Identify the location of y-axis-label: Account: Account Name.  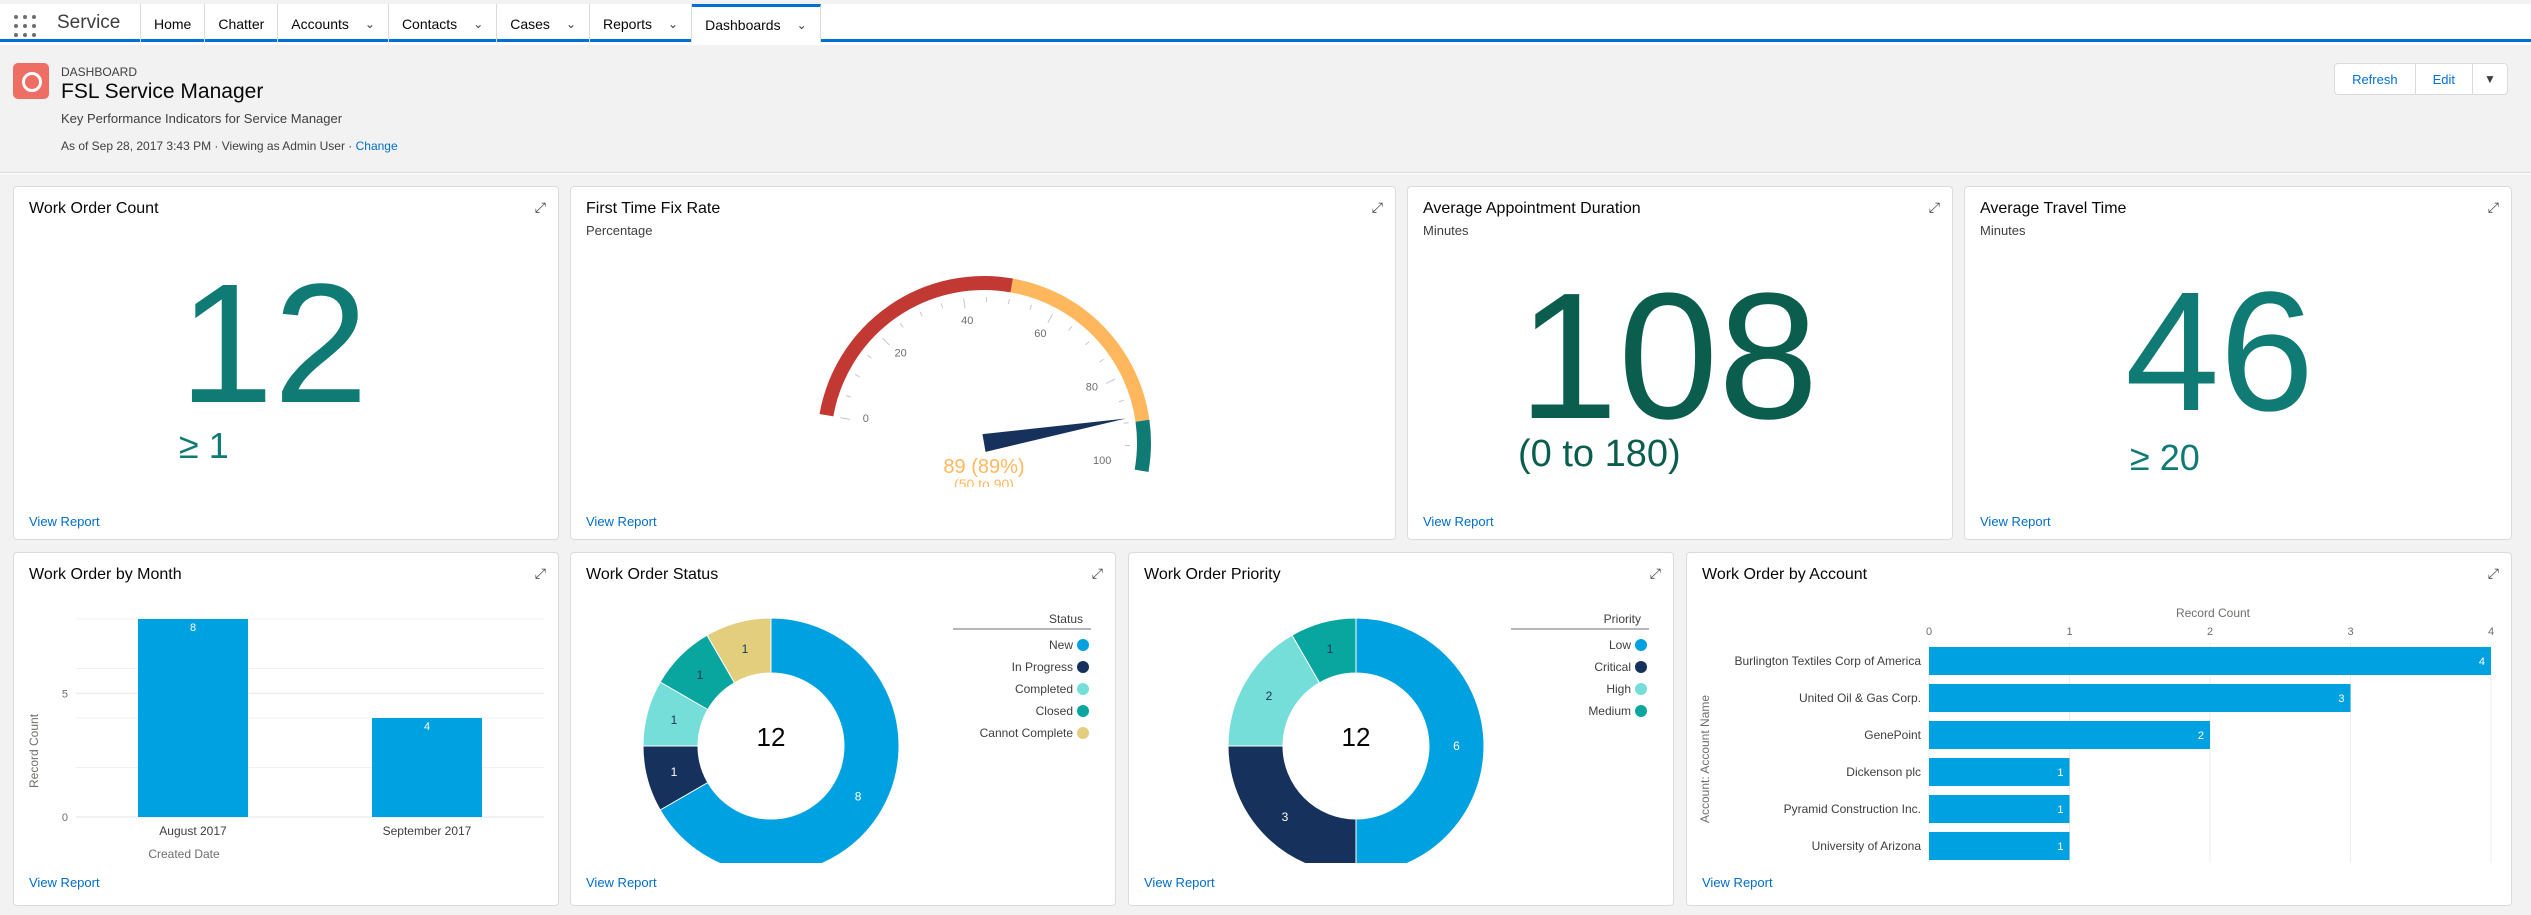
(1705, 759).